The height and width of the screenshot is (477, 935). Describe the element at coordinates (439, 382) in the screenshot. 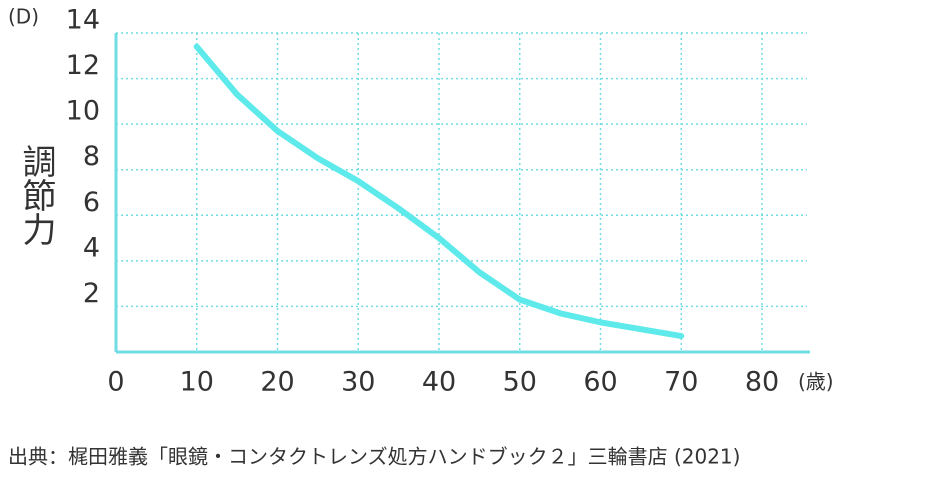

I see `x-tick-label: 40` at that location.